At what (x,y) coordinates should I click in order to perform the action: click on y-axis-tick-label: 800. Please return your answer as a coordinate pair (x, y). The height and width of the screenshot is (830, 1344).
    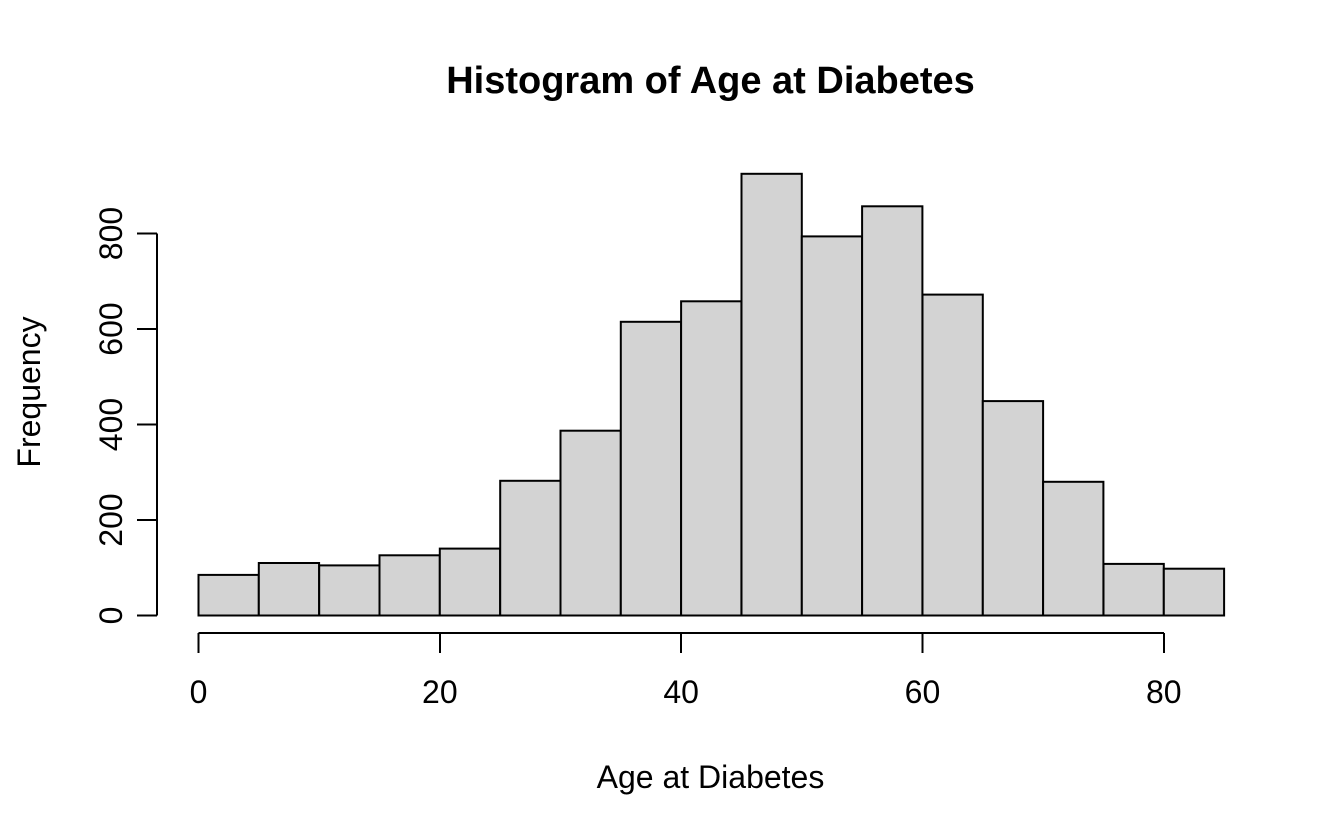
    Looking at the image, I should click on (111, 233).